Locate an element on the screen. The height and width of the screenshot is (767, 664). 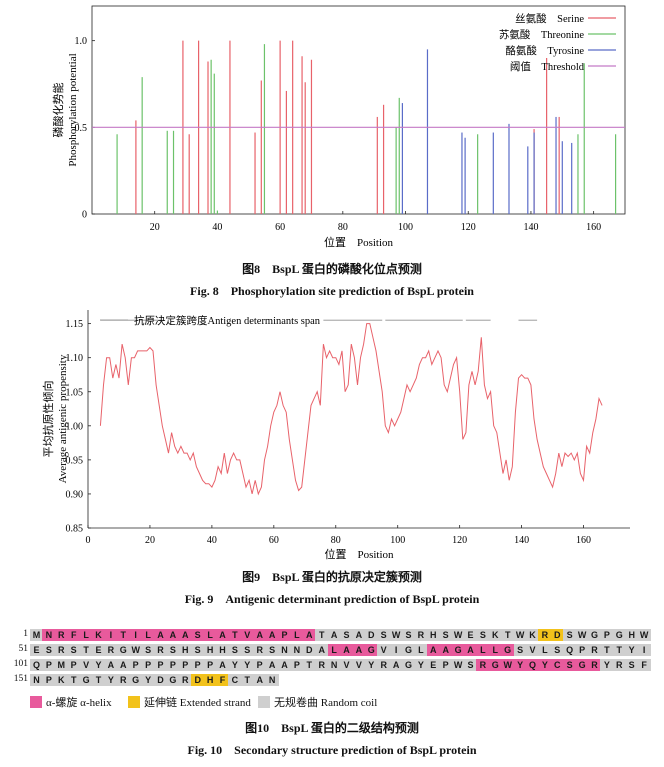
y-tick-label: 1.10 is located at coordinates (75, 358).